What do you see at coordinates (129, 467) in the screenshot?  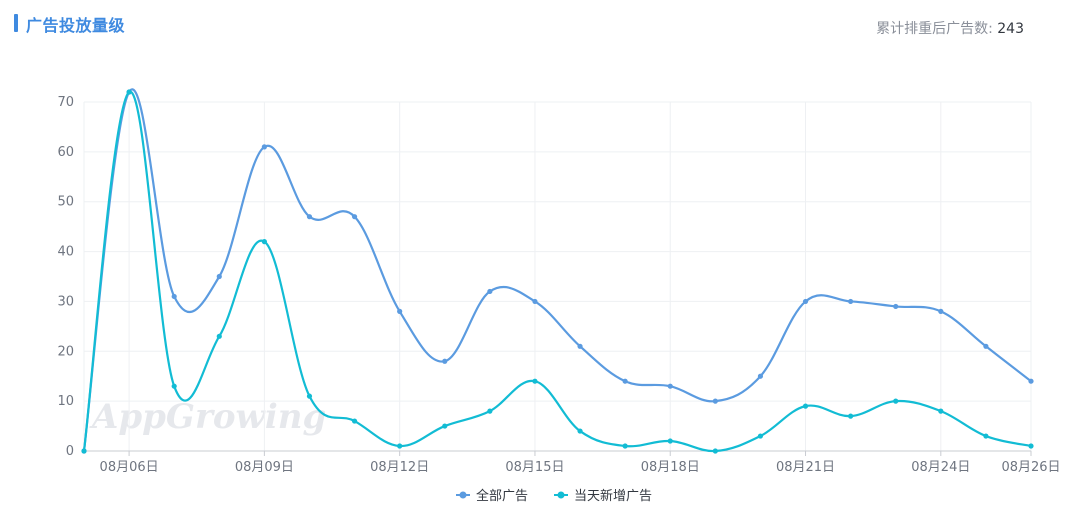 I see `x-tick-label: 08月06日` at bounding box center [129, 467].